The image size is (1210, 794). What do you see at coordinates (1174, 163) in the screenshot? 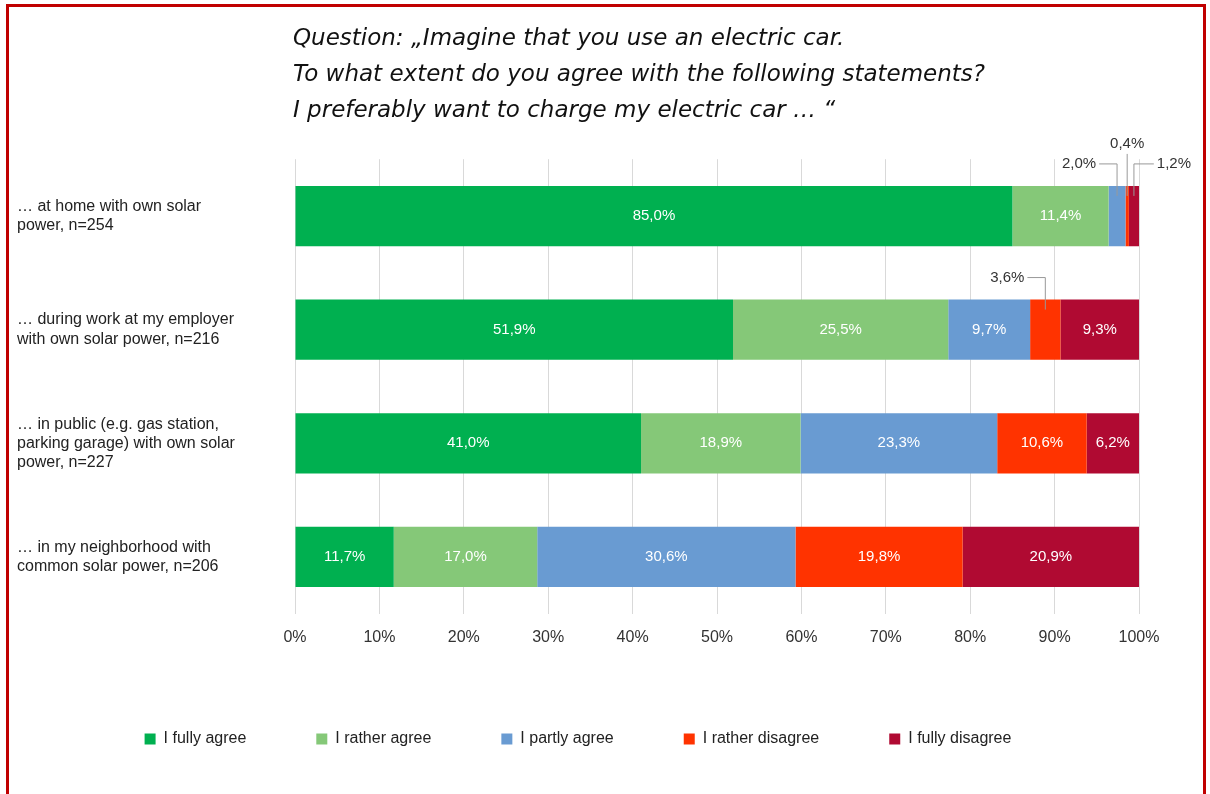
I see `data-label: 1,2%` at bounding box center [1174, 163].